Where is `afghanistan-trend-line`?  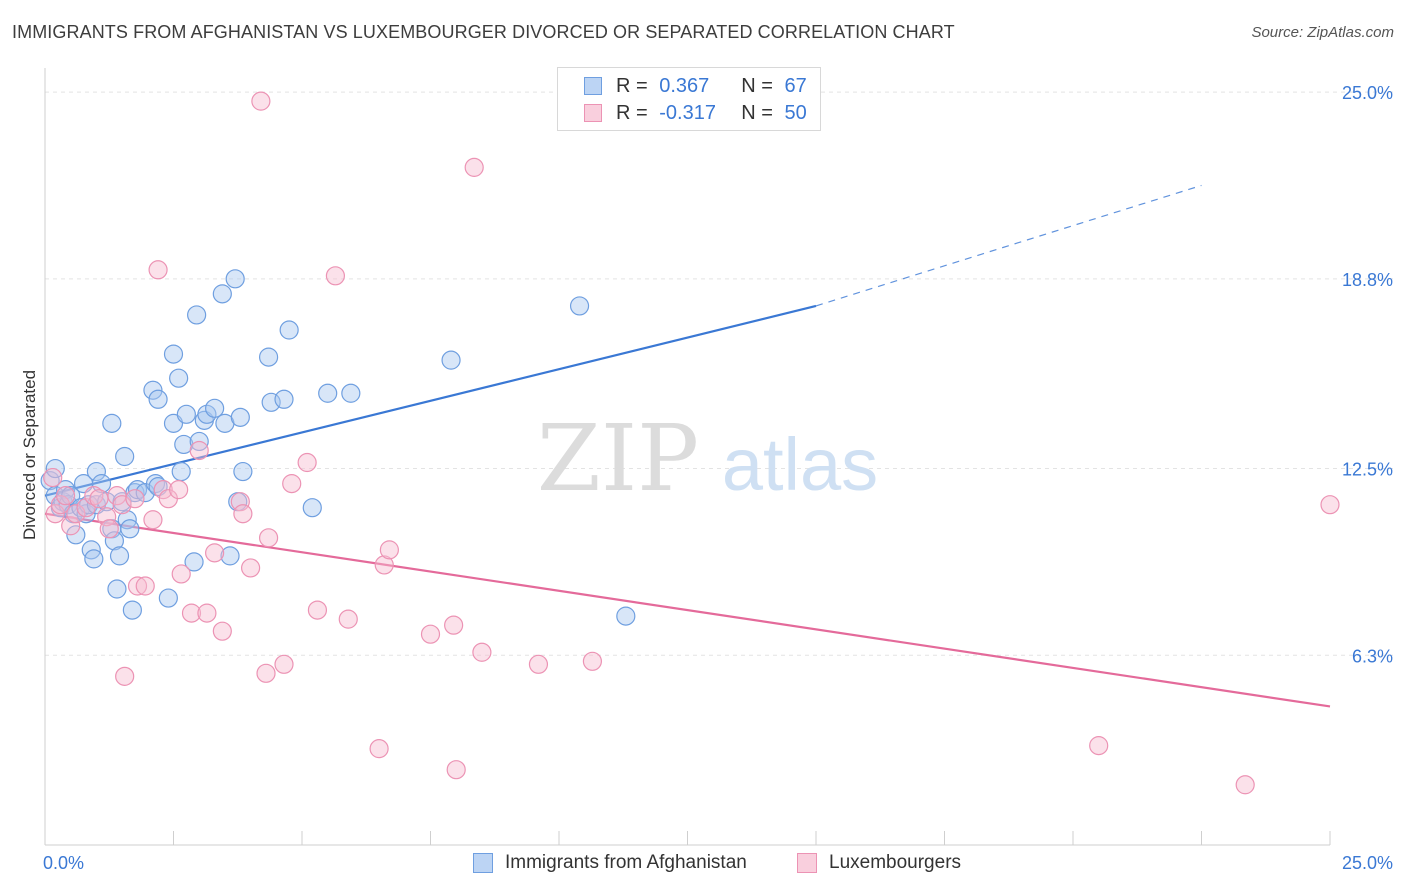 afghanistan-trend-line is located at coordinates (430, 400).